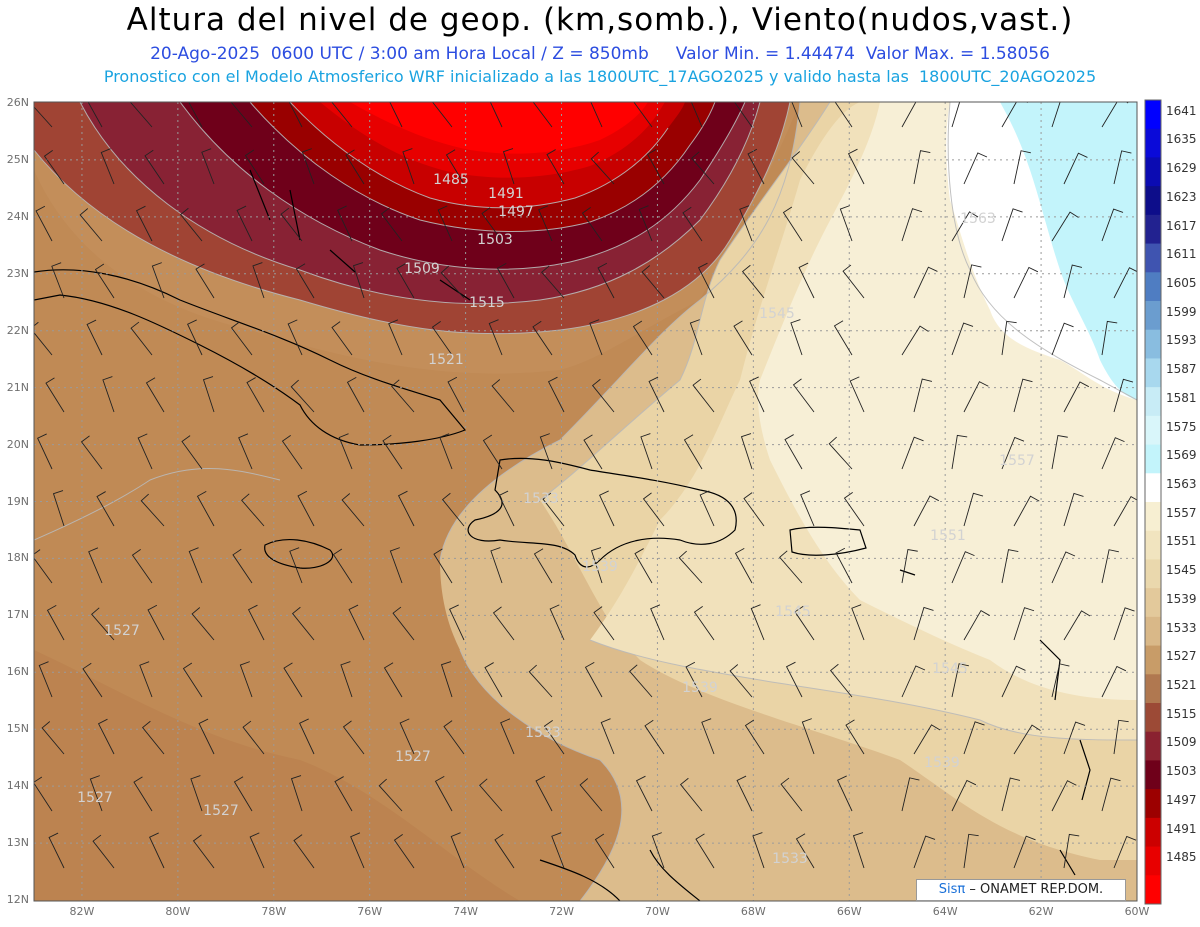  Describe the element at coordinates (1021, 890) in the screenshot. I see `credit-box: Sisπ – ONAMET REP.DOM.` at that location.